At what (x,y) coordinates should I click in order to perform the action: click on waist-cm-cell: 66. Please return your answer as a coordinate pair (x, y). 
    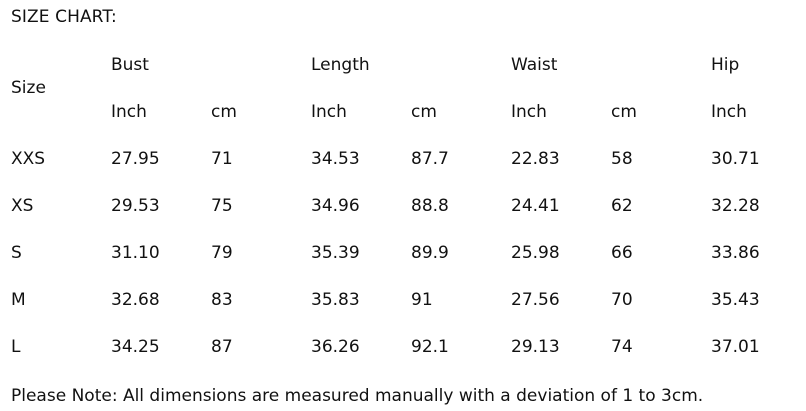
    Looking at the image, I should click on (622, 252).